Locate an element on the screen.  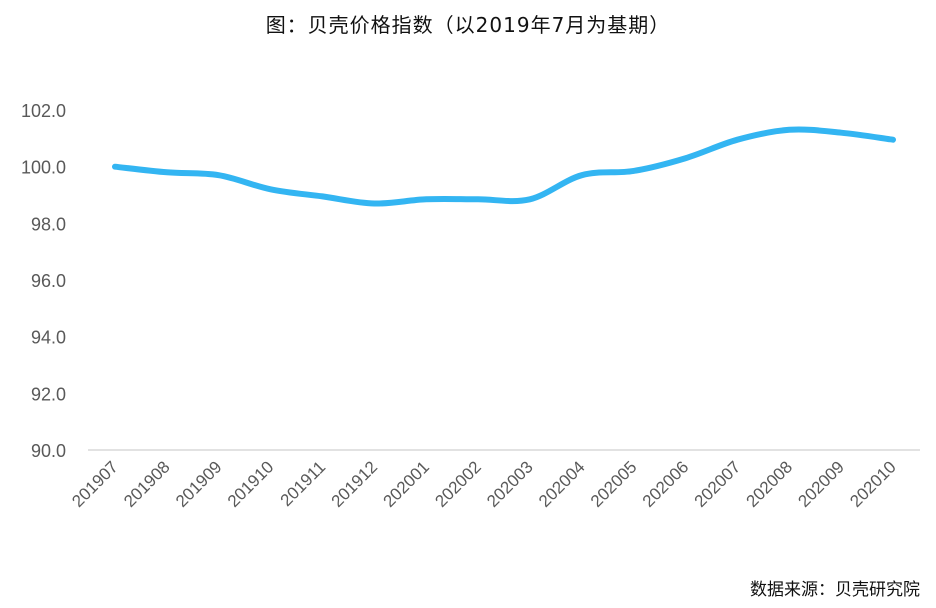
x-tick-label: 201912 is located at coordinates (355, 484).